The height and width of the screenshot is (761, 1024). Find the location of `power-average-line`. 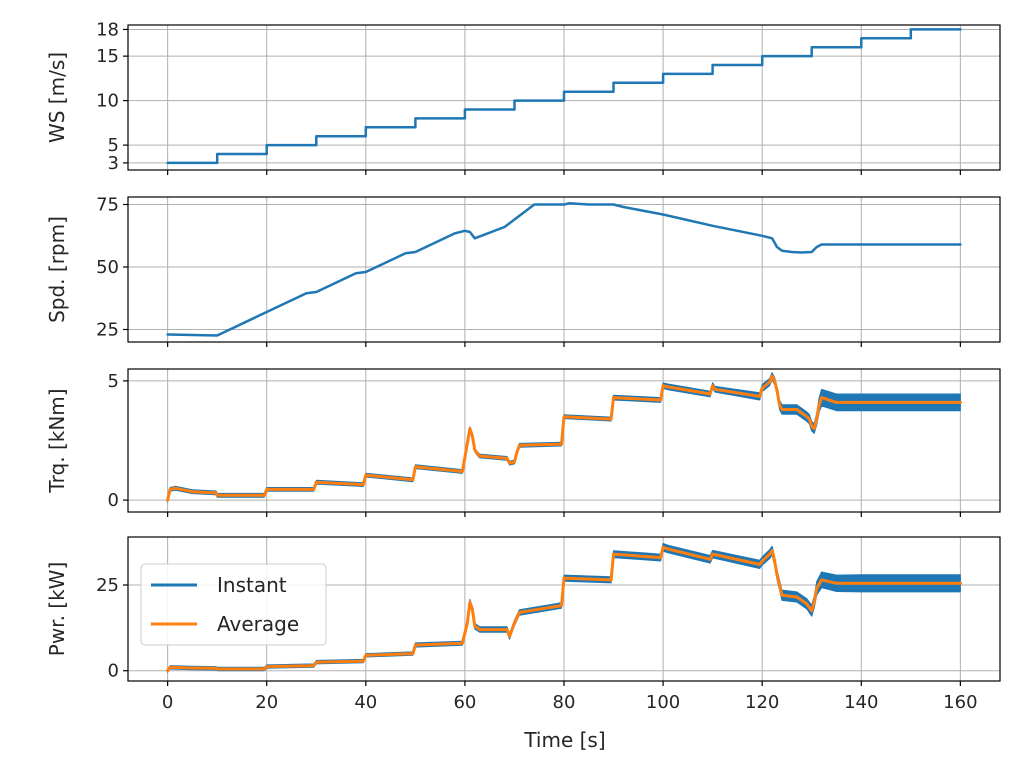

power-average-line is located at coordinates (564, 609).